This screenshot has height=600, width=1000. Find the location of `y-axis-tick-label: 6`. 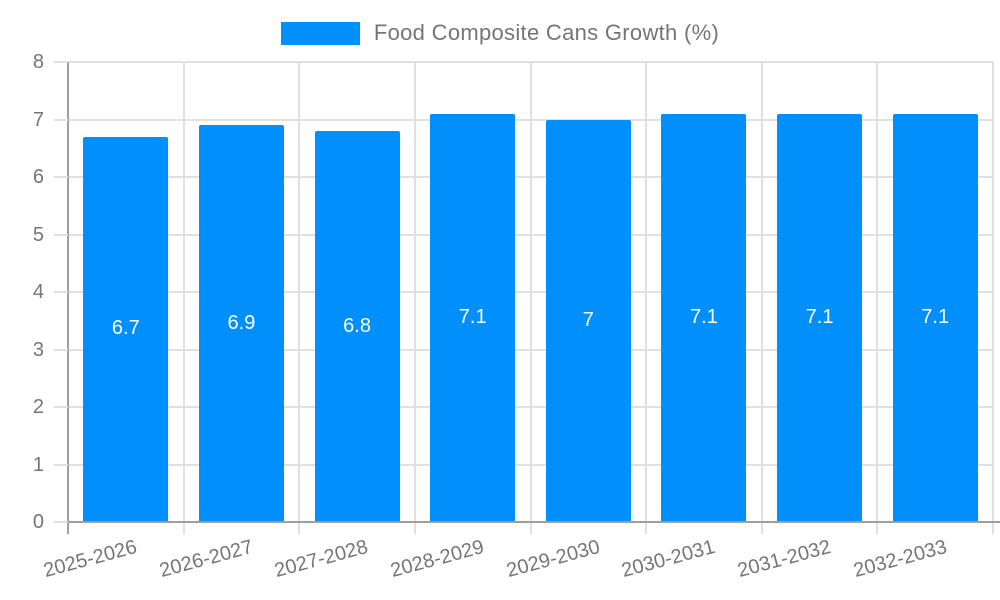

y-axis-tick-label: 6 is located at coordinates (38, 177).